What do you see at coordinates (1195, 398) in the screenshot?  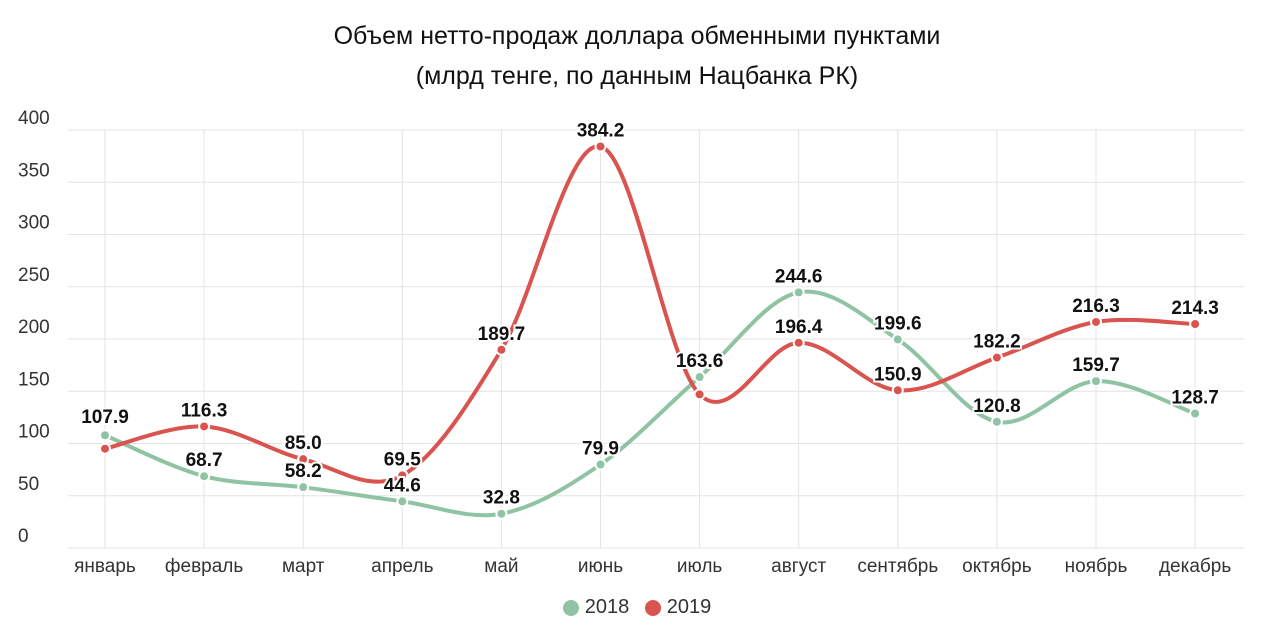 I see `data-label-2018: 128.7` at bounding box center [1195, 398].